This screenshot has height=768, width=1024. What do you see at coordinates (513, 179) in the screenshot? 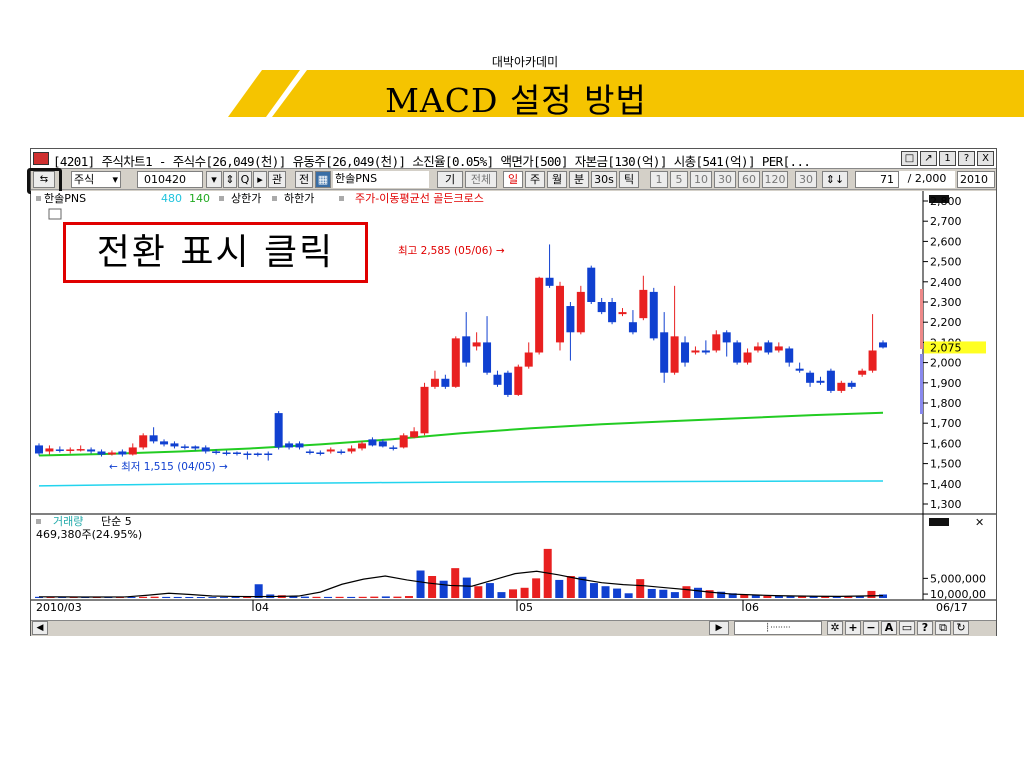
I see `period-day-button: 일` at bounding box center [513, 179].